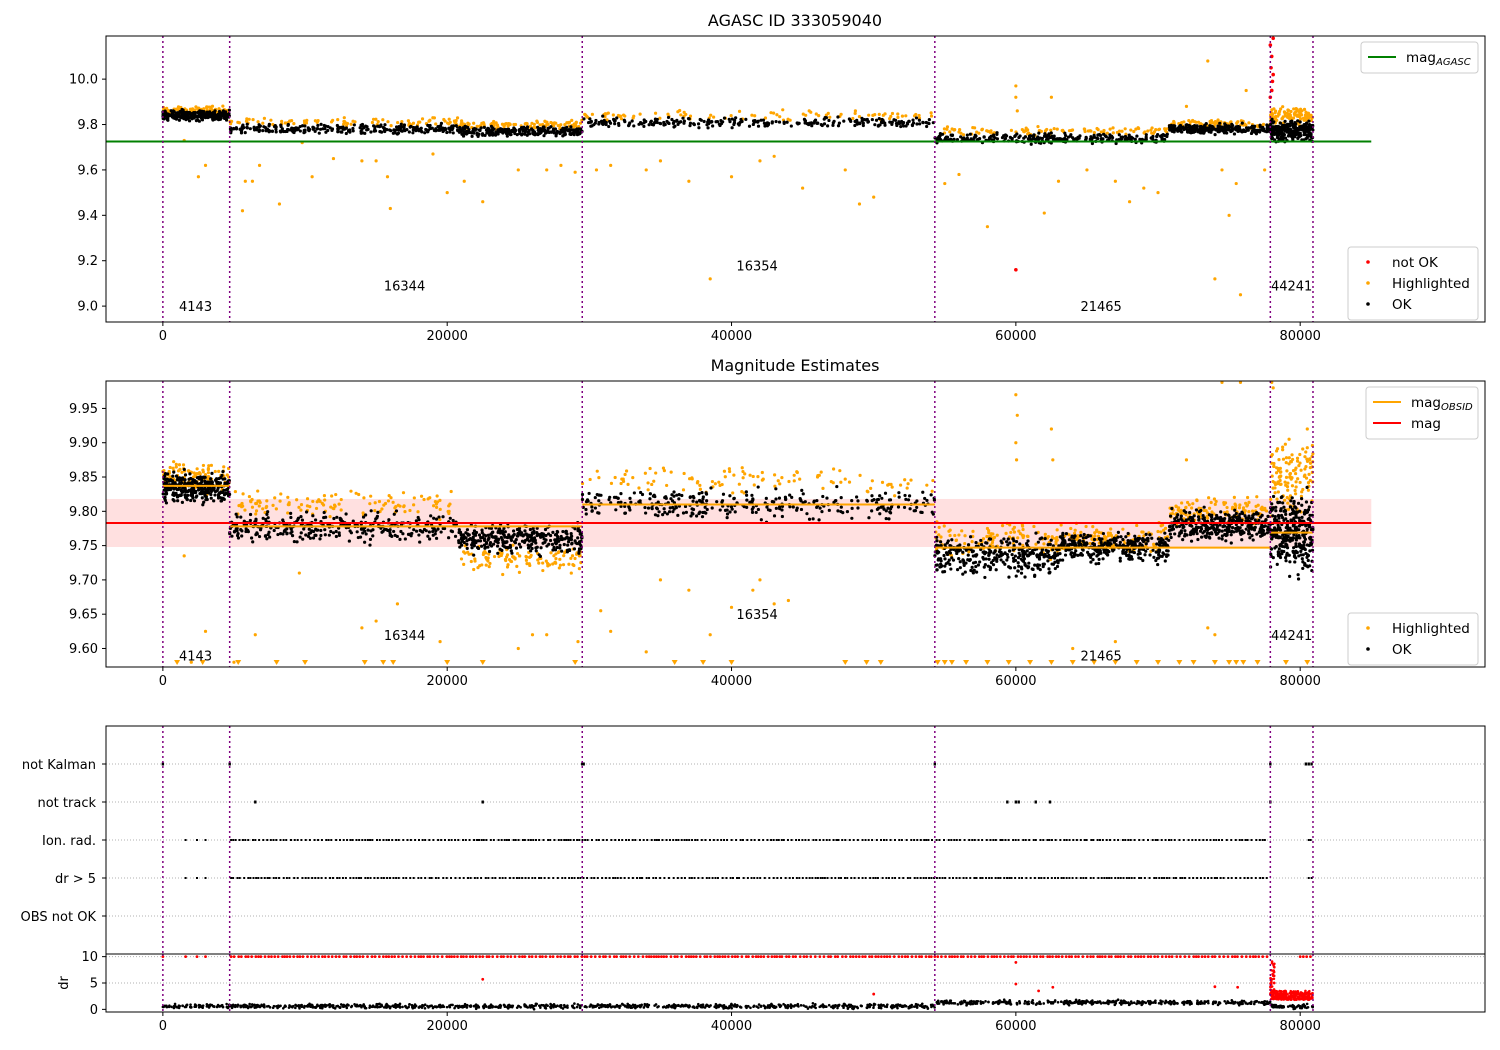  Describe the element at coordinates (1300, 336) in the screenshot. I see `x-tick-label: 80000` at that location.